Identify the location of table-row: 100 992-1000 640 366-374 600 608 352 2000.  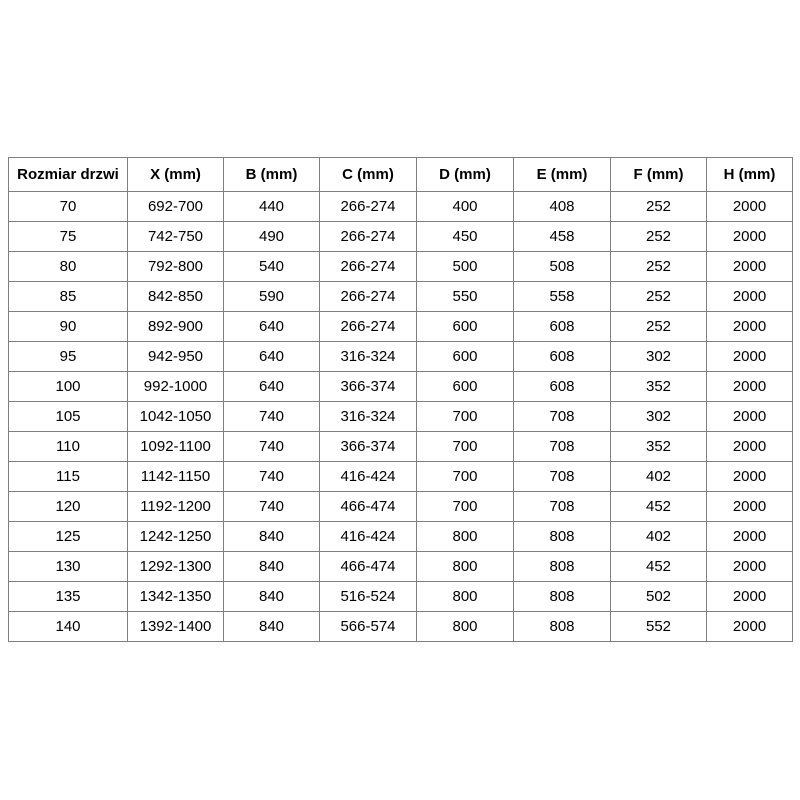
(400, 386).